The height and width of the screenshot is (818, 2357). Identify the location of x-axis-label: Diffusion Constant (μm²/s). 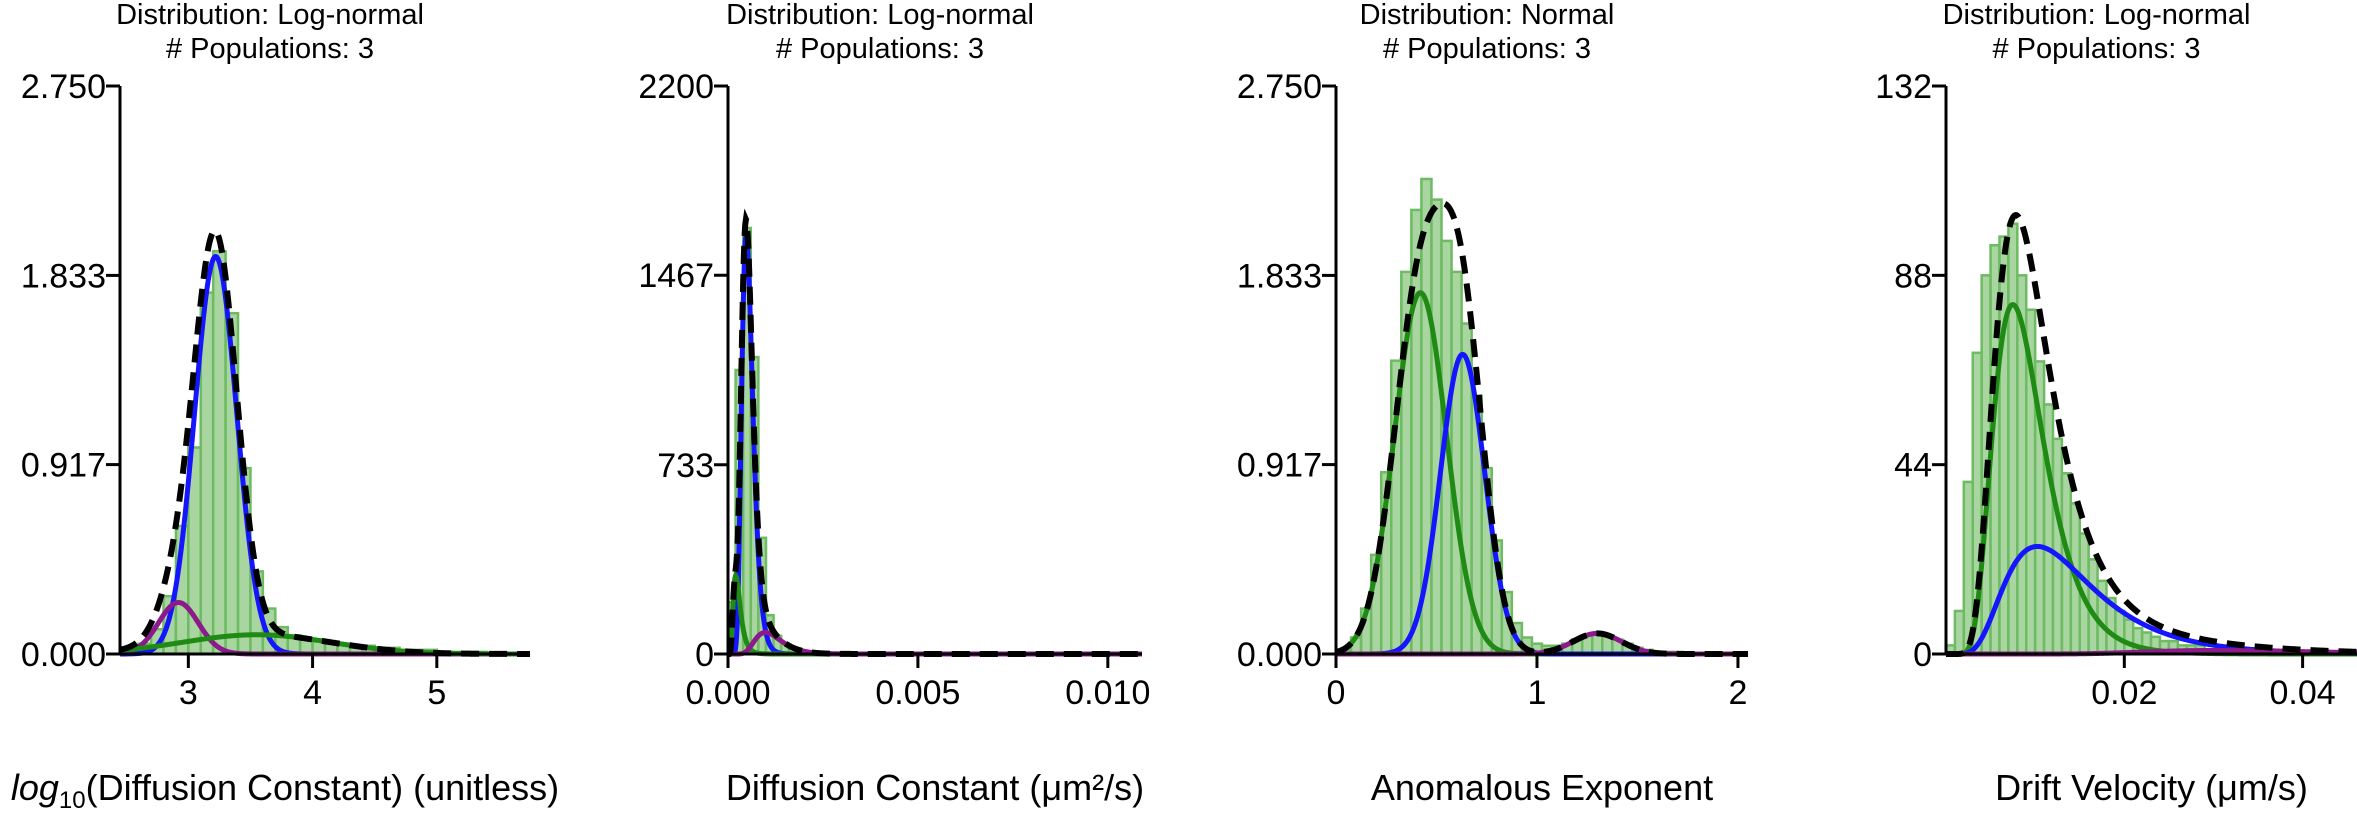
(935, 787).